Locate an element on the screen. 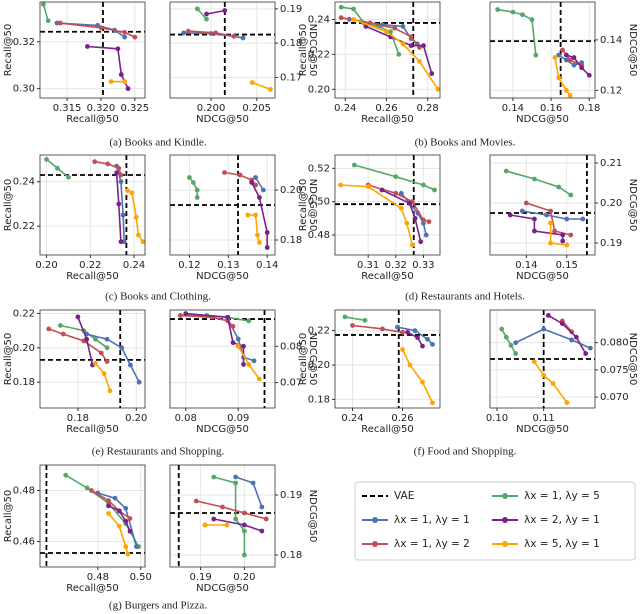  x-tick-label: 0.24 is located at coordinates (352, 418).